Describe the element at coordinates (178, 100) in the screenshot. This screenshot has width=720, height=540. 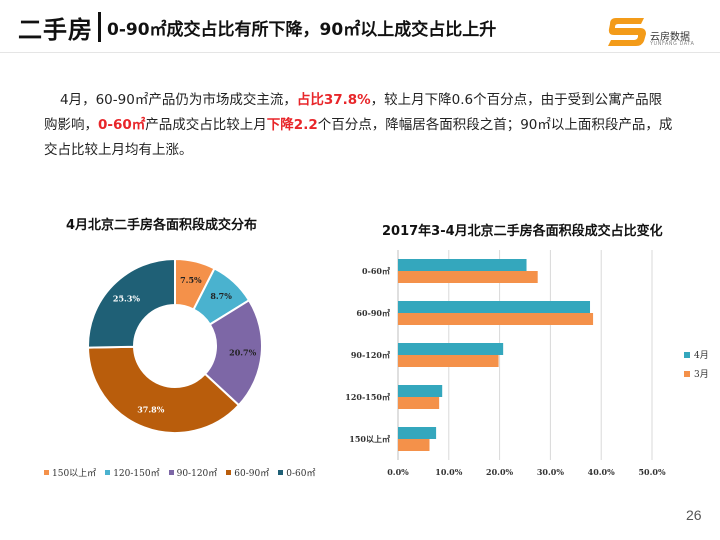
I see `para-text-1: 4月，60-90㎡产品仍为市场成交主流，` at that location.